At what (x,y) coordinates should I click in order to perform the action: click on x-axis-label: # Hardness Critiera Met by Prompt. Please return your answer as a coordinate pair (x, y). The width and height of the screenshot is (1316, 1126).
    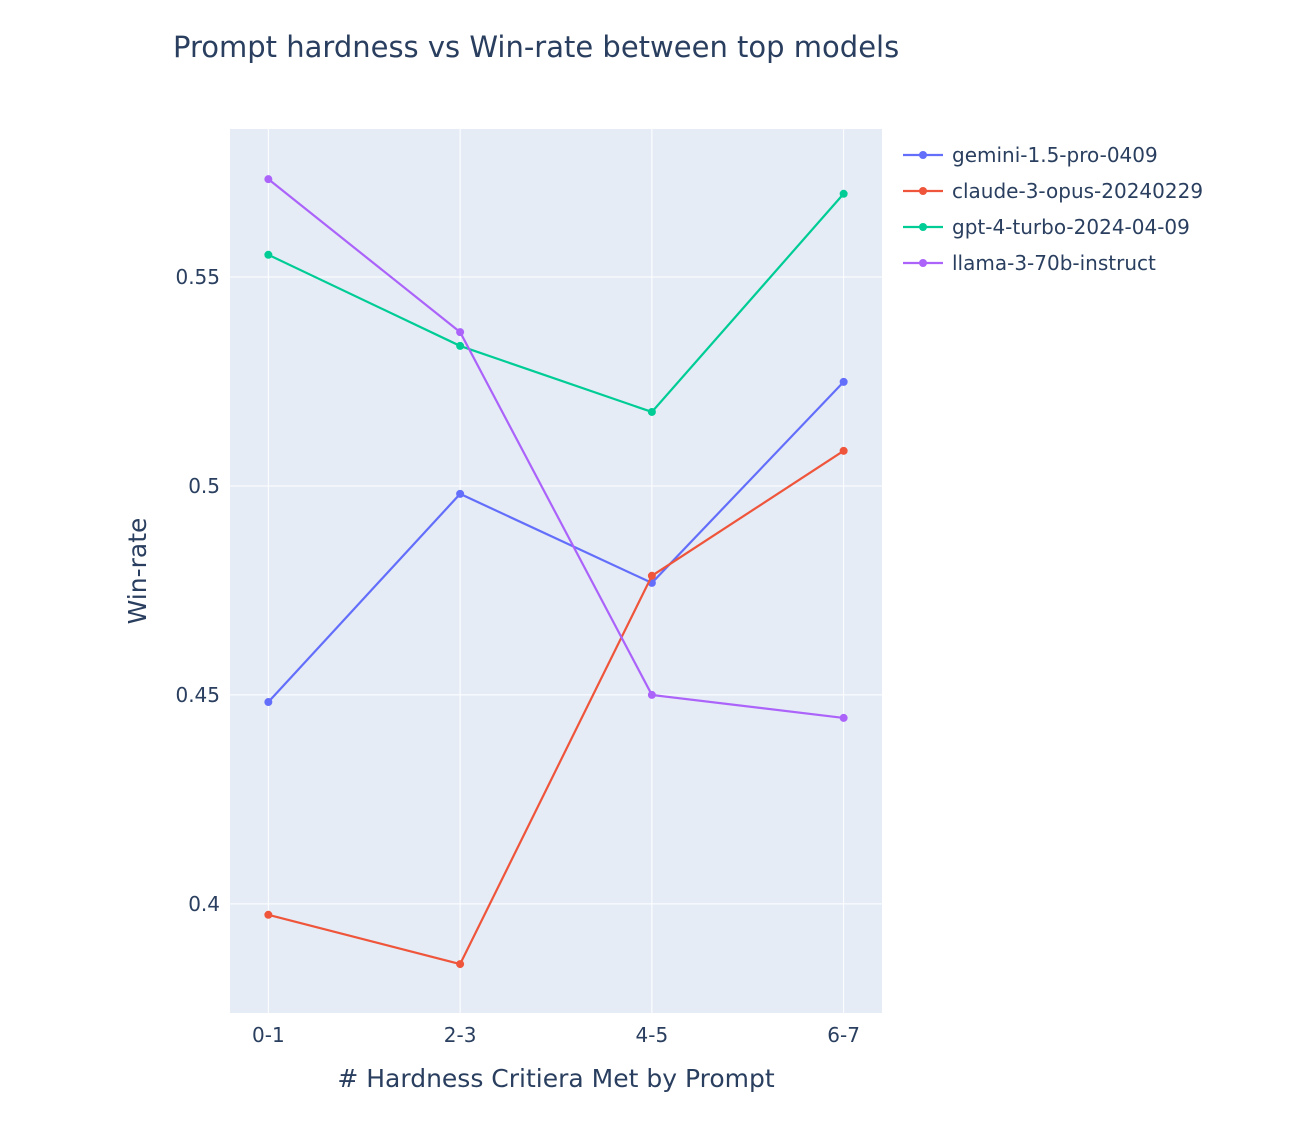
    Looking at the image, I should click on (555, 1078).